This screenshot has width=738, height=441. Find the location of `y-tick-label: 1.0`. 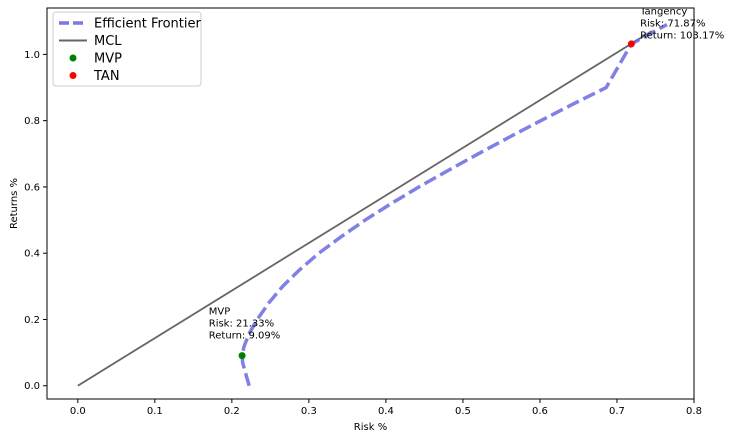

y-tick-label: 1.0 is located at coordinates (32, 55).